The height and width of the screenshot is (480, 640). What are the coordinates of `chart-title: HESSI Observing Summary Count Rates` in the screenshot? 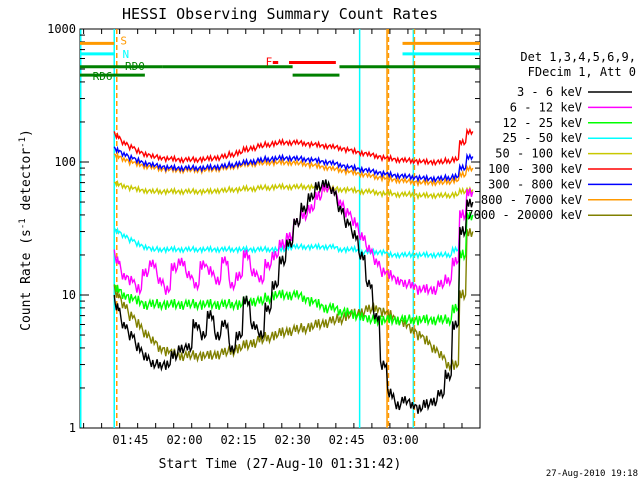 It's located at (280, 14).